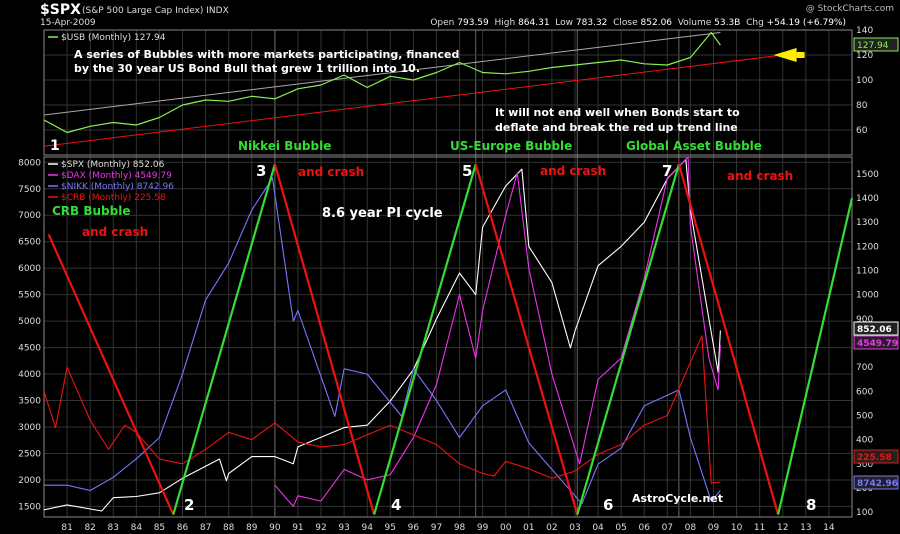  What do you see at coordinates (829, 528) in the screenshot?
I see `x-tick-label: 14` at bounding box center [829, 528].